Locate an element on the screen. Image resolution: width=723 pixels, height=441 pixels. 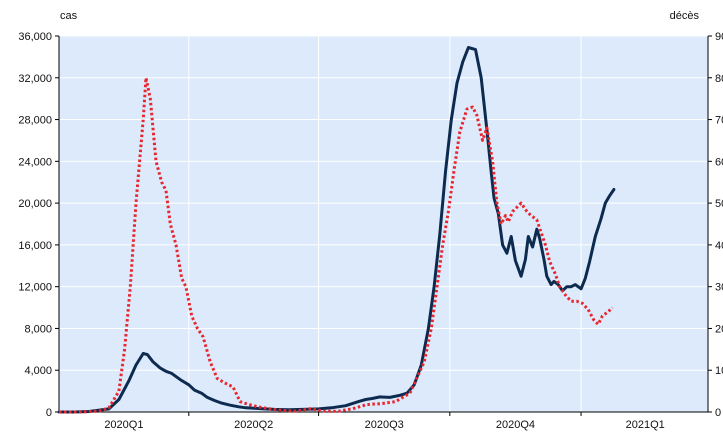
left-tick-label: 0 is located at coordinates (49, 413).